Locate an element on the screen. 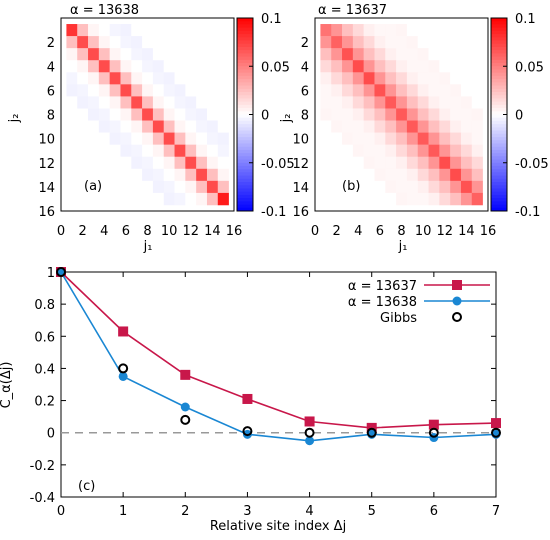 The image size is (550, 540). y-tick-label: 14 is located at coordinates (300, 188).